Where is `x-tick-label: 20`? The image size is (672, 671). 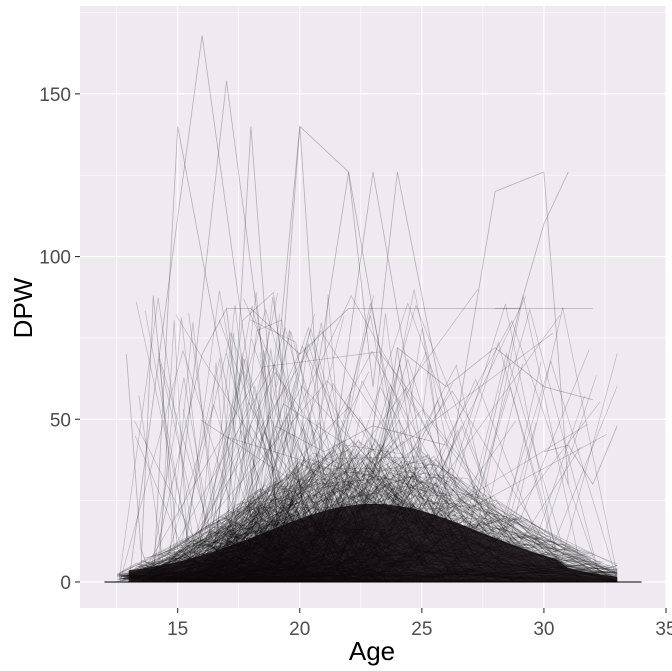
x-tick-label: 20 is located at coordinates (299, 629).